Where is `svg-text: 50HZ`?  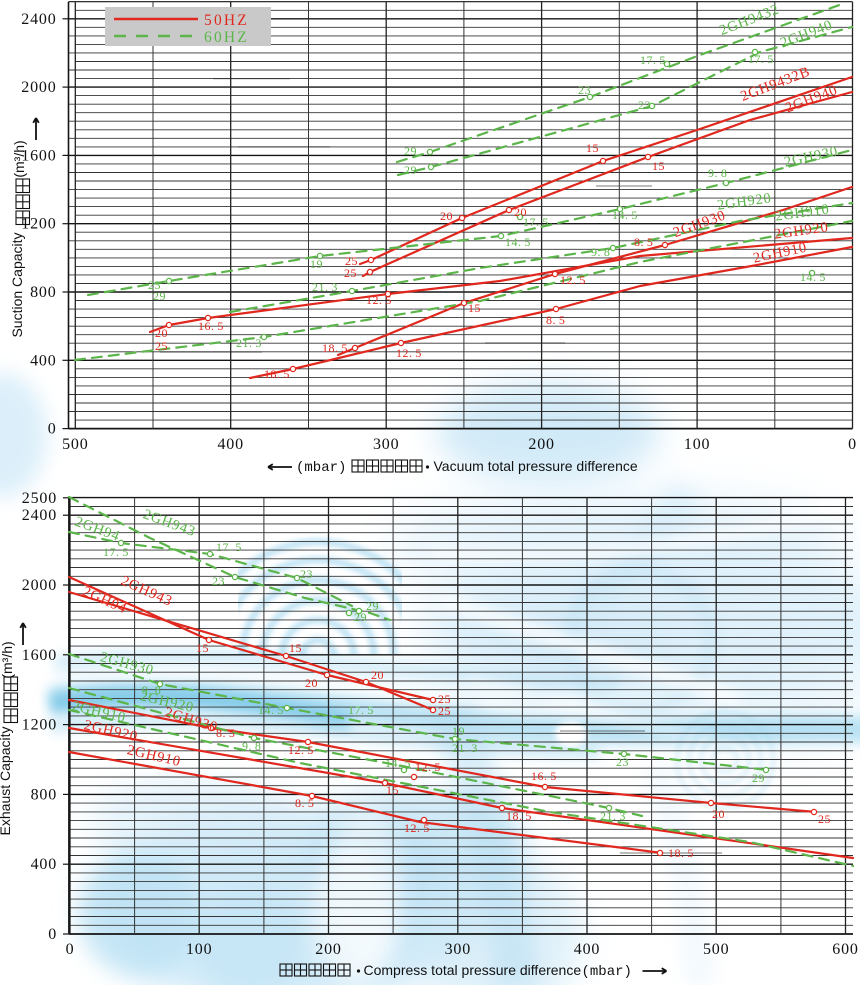
svg-text: 50HZ is located at coordinates (226, 20).